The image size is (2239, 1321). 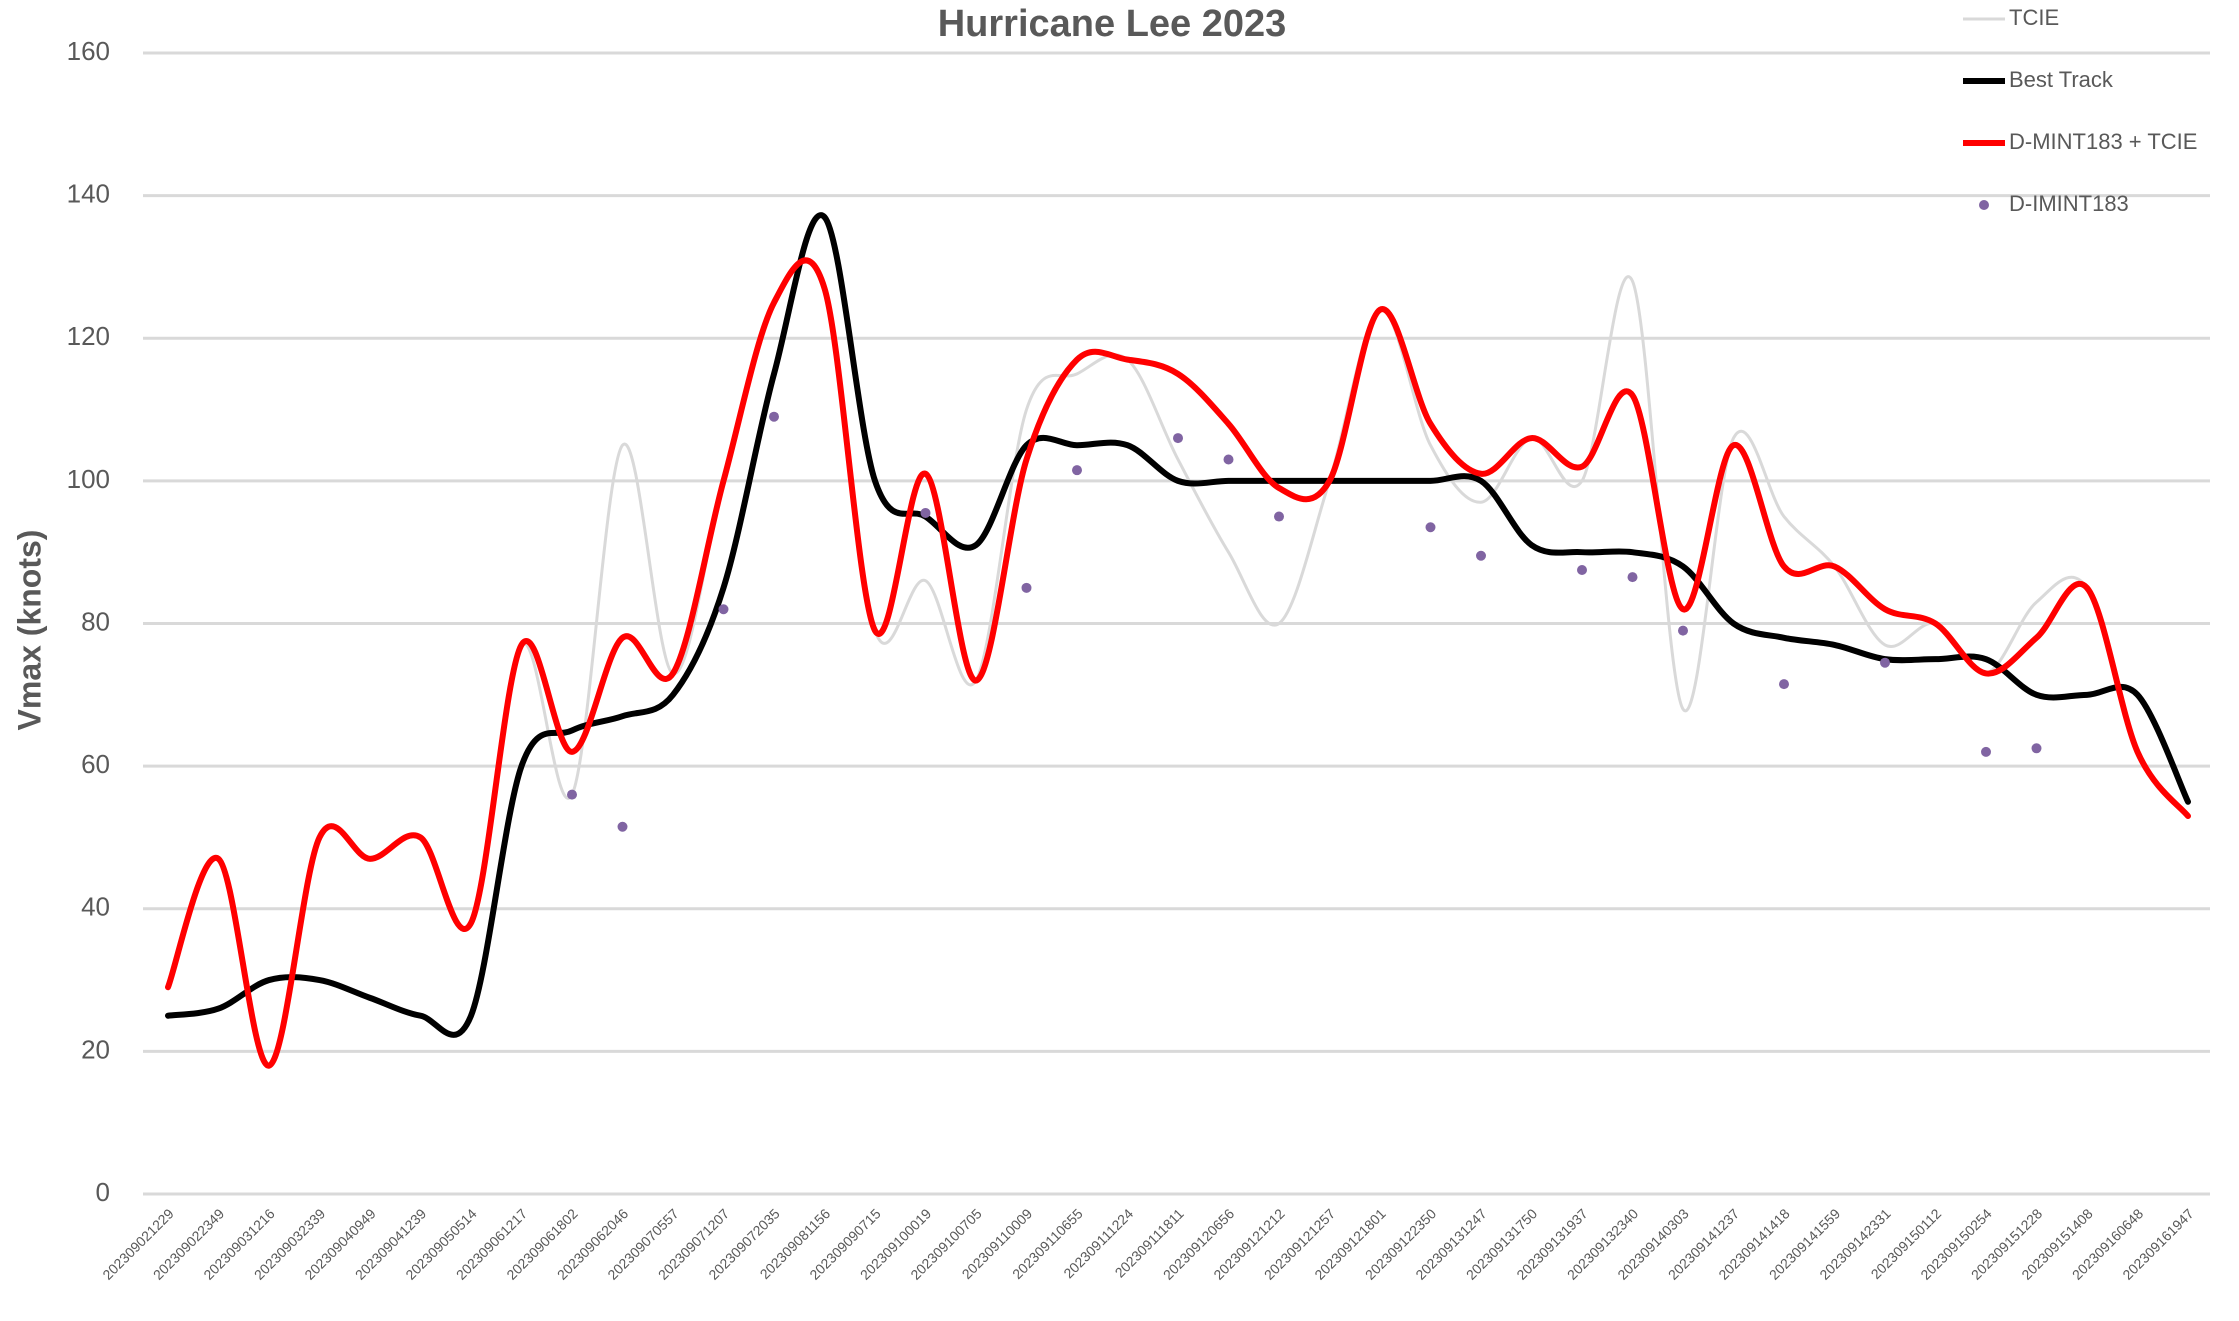 I want to click on y-axis-label: Vmax (knots), so click(x=29, y=630).